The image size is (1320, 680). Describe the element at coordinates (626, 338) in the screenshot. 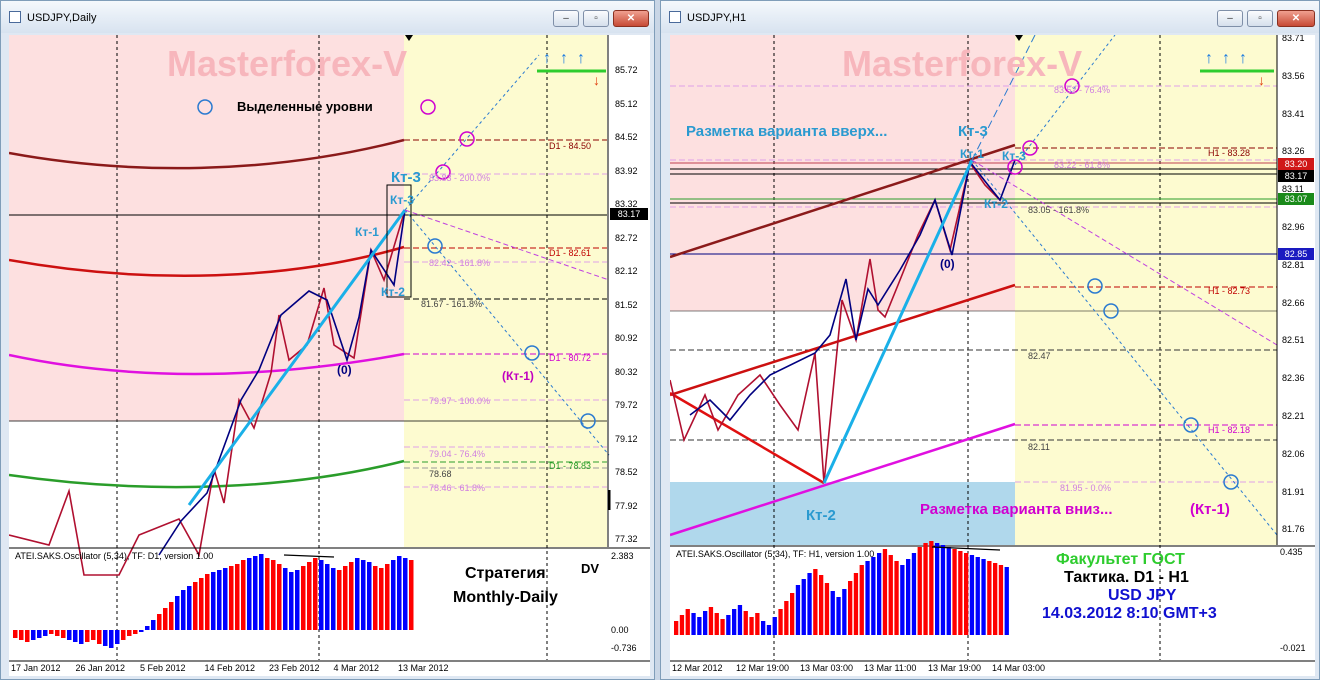

I see `price-axis-label: 80.92` at that location.